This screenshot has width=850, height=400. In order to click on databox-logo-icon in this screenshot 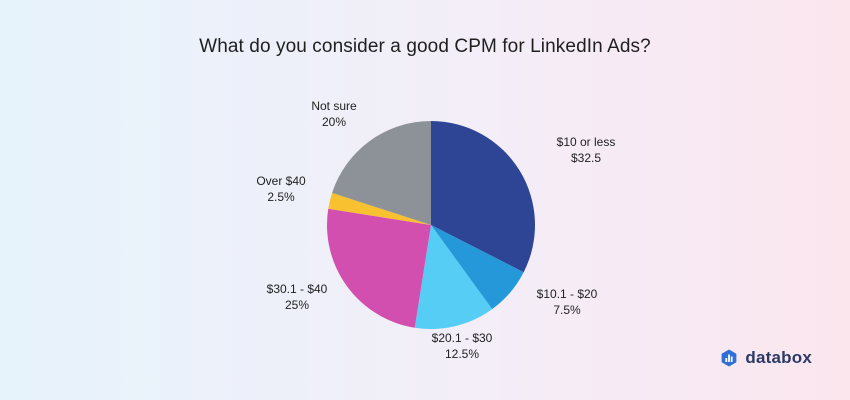, I will do `click(729, 358)`.